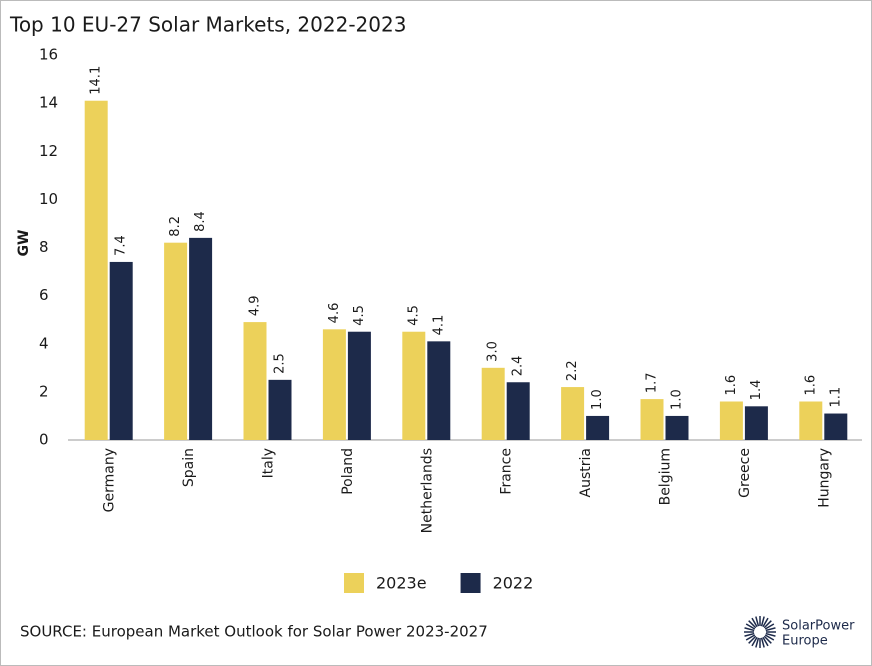 This screenshot has height=666, width=872. What do you see at coordinates (666, 476) in the screenshot?
I see `x-tick-label: Belgium` at bounding box center [666, 476].